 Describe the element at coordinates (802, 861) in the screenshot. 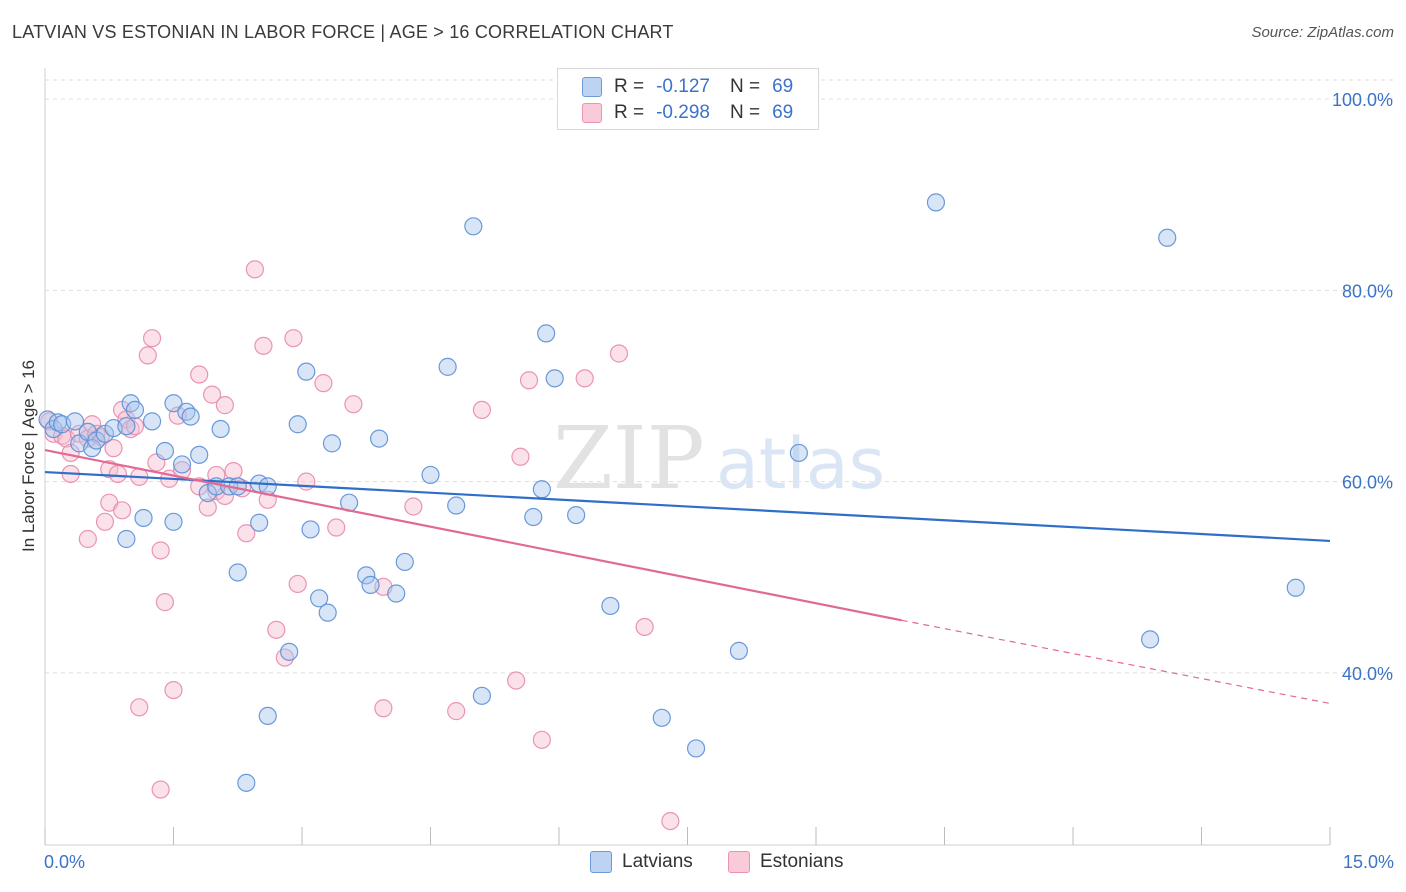

I see `legend-estonians-label: Estonians` at that location.